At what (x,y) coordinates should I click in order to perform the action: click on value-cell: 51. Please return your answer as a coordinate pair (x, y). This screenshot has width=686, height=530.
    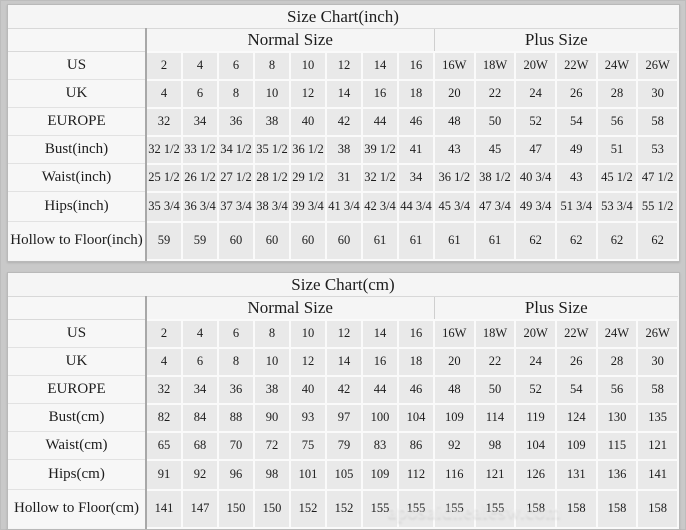
    Looking at the image, I should click on (617, 149).